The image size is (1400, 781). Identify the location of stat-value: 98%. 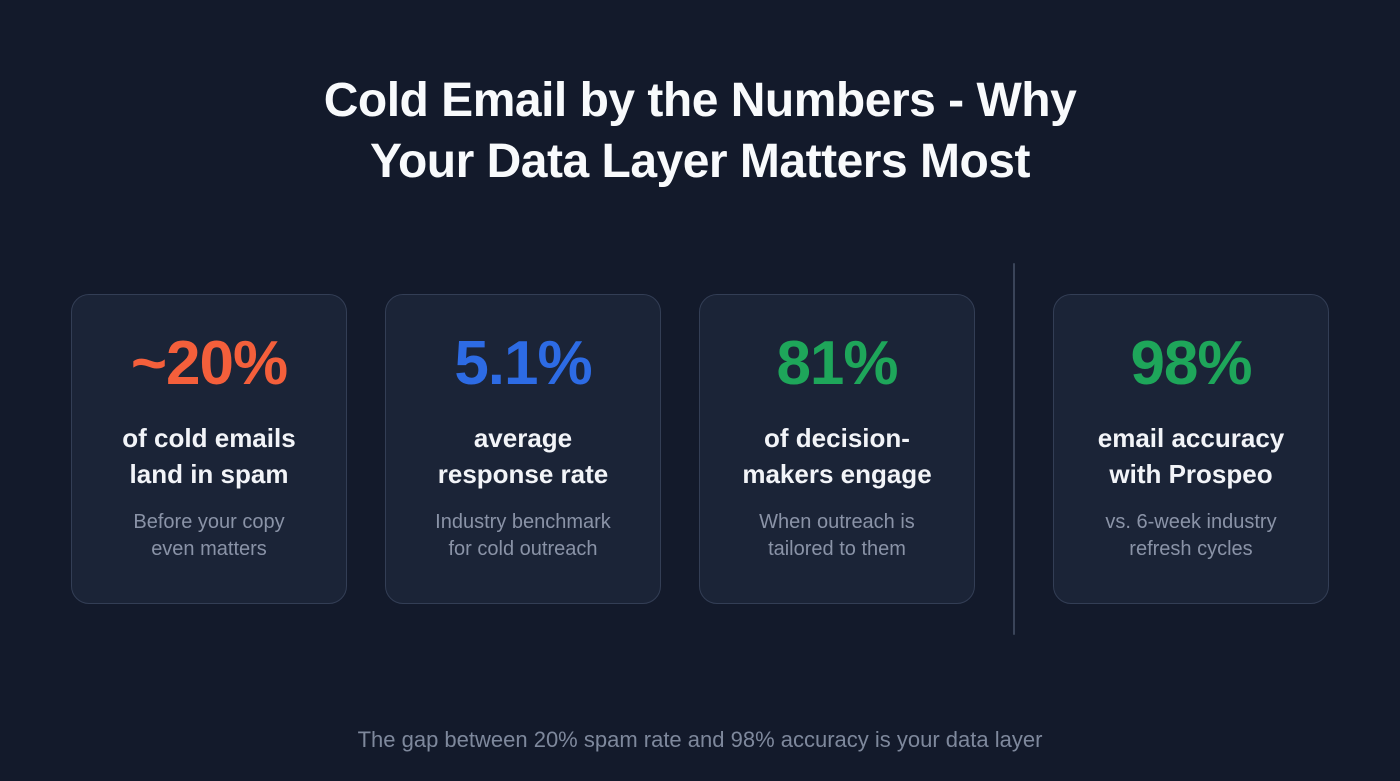
(1191, 363).